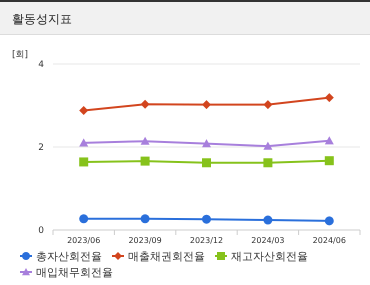 Image resolution: width=370 pixels, height=285 pixels. Describe the element at coordinates (69, 256) in the screenshot. I see `legend-label: 총자산회전율` at that location.